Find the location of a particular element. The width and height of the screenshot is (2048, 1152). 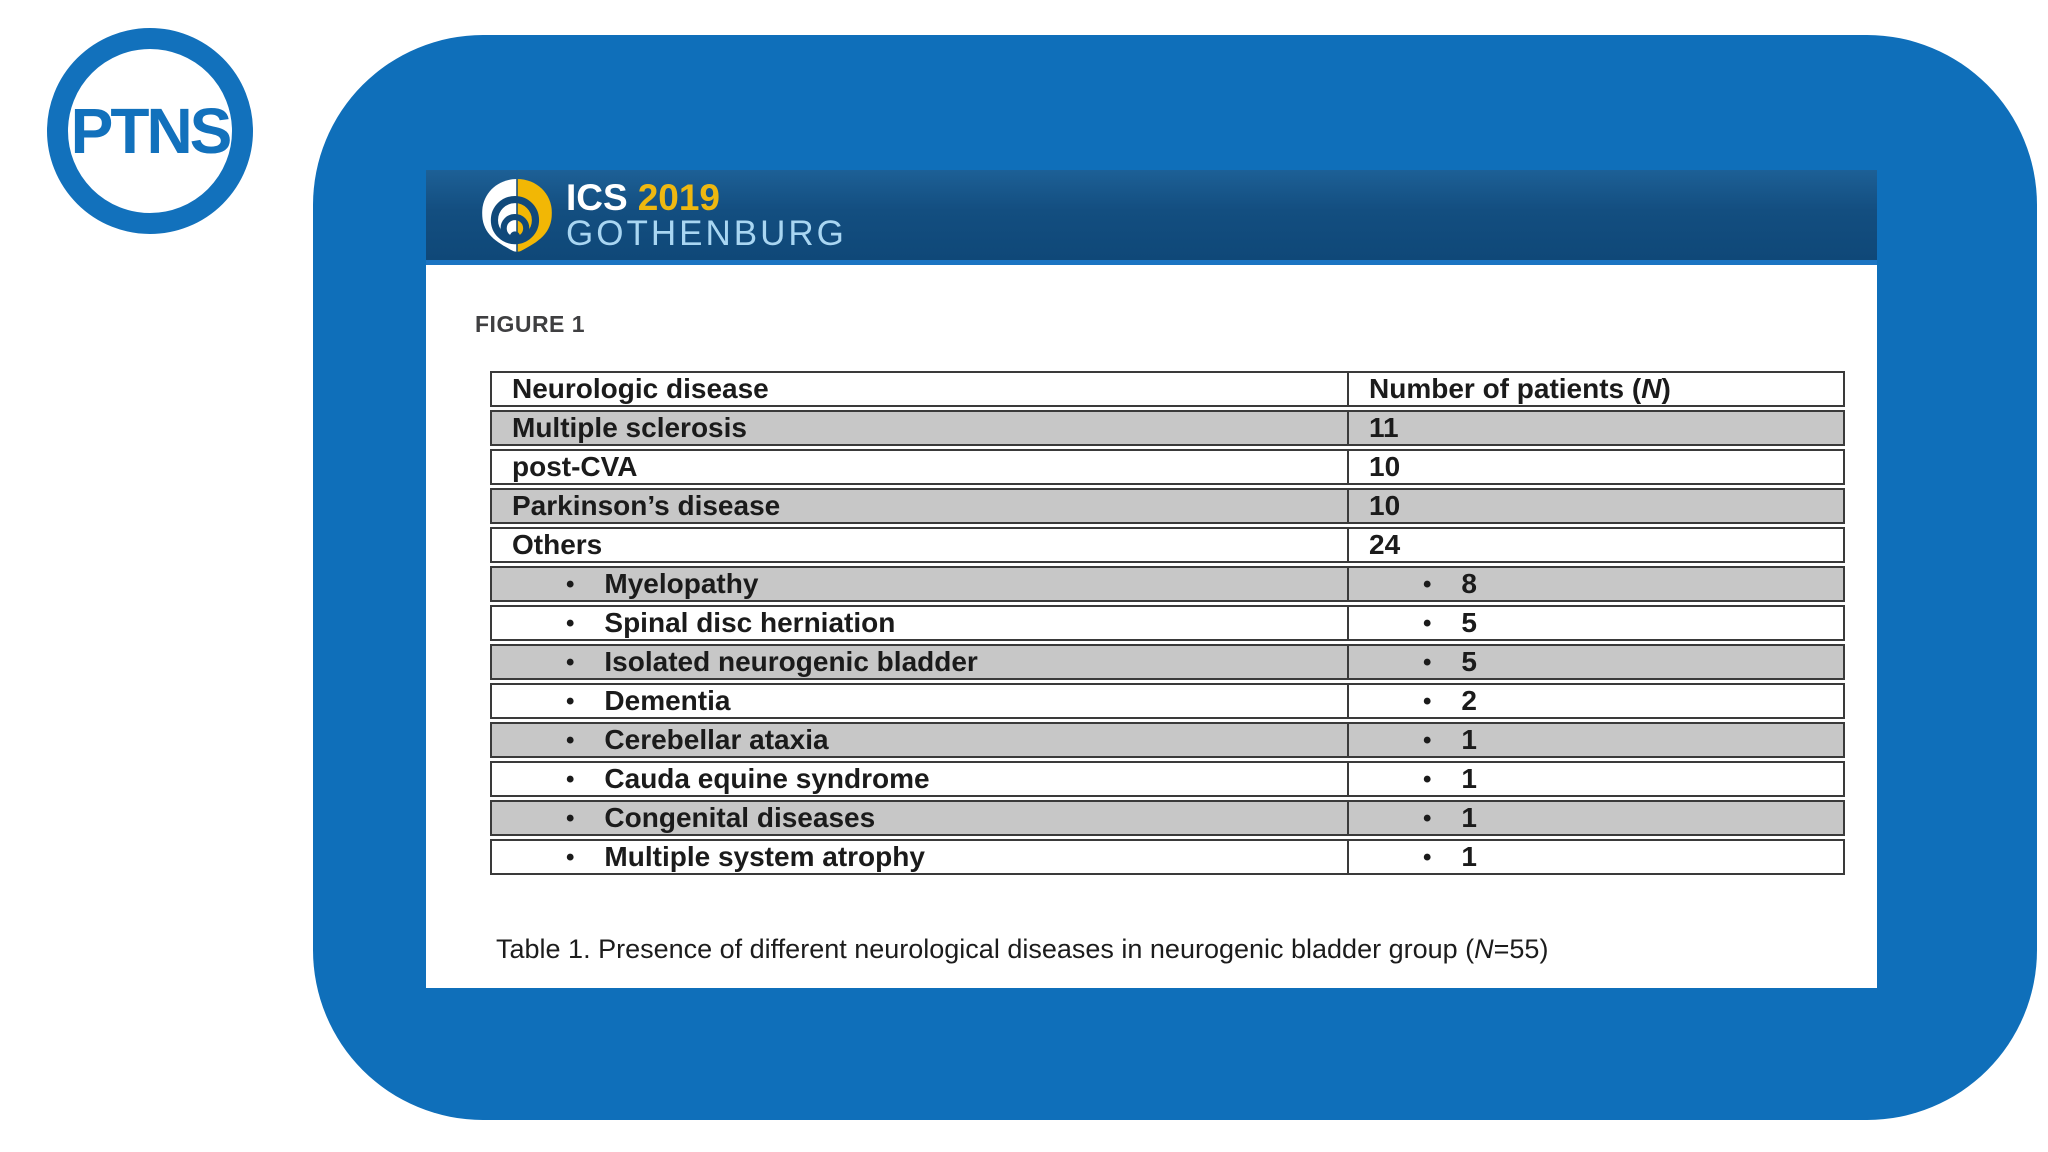

table-row: • Cerebellar ataxia • 1 is located at coordinates (1167, 740).